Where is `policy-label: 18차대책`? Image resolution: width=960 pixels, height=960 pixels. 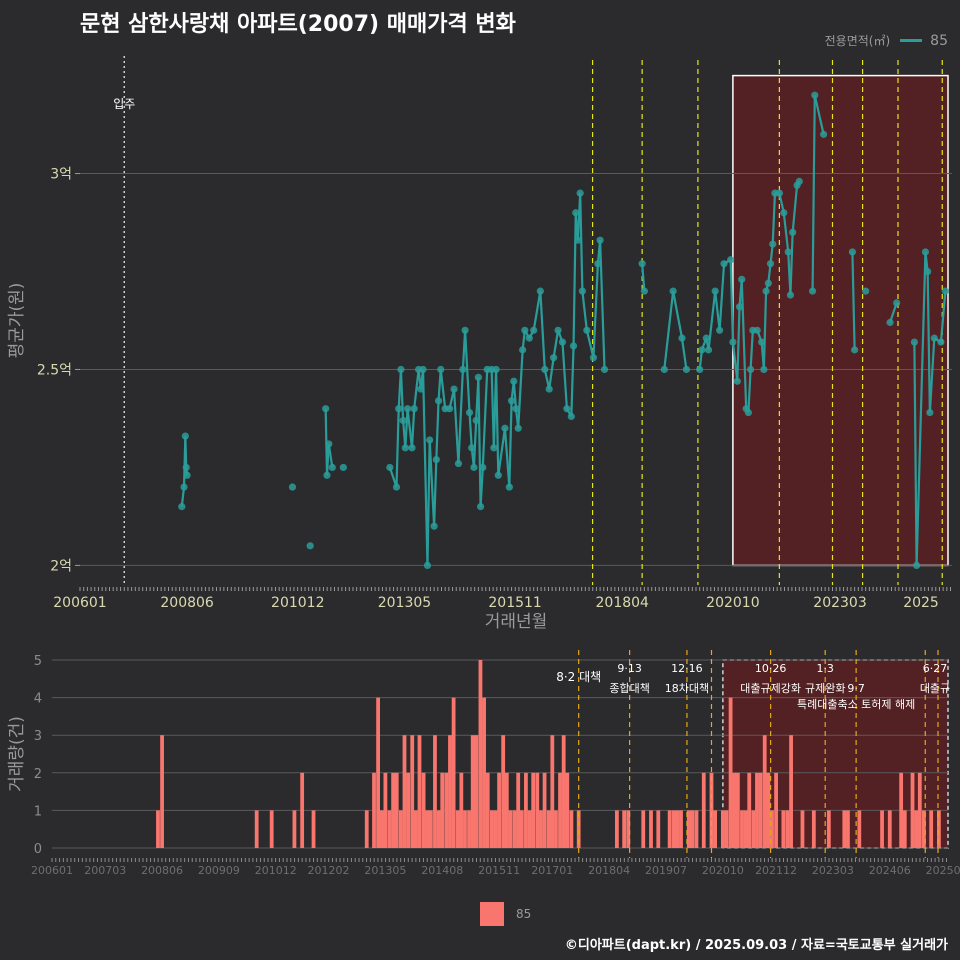
policy-label: 18차대책 is located at coordinates (687, 688).